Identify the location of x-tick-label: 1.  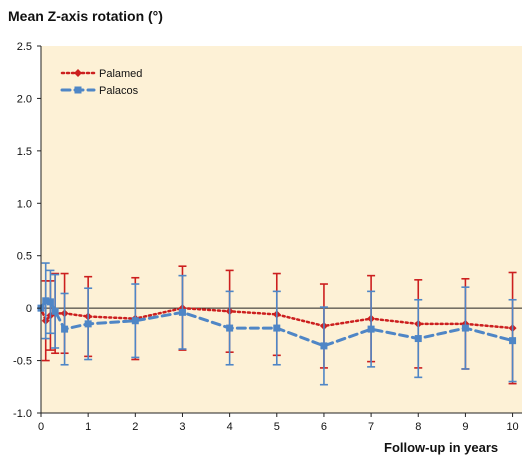
(88, 427).